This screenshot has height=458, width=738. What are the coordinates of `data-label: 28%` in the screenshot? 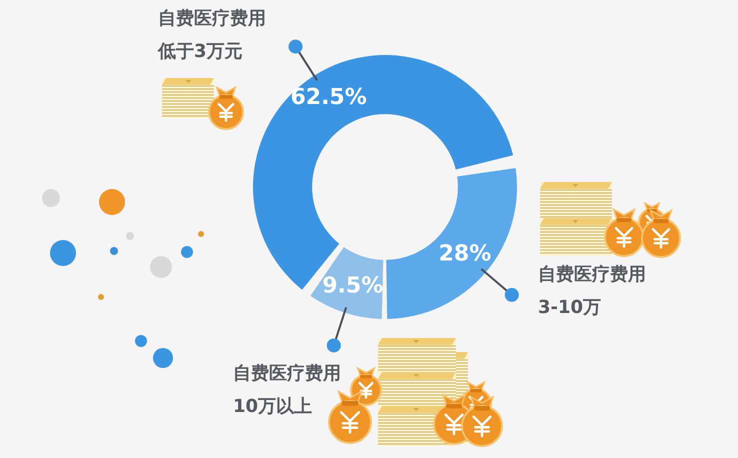 It's located at (465, 254).